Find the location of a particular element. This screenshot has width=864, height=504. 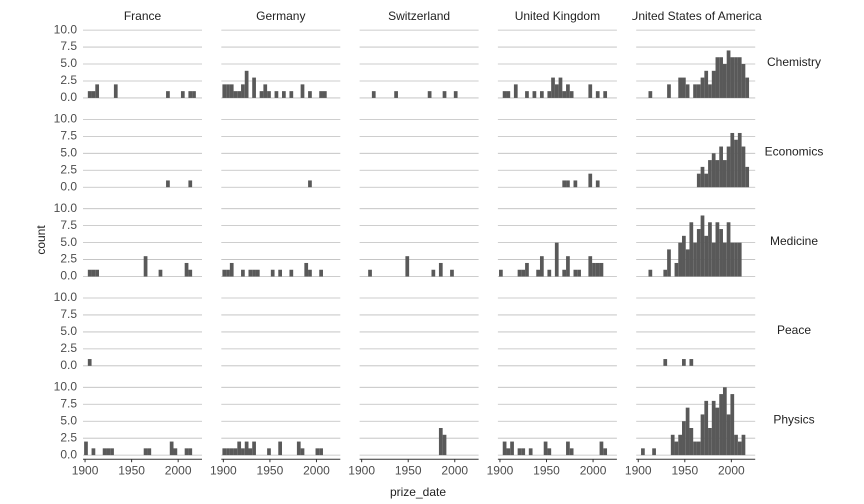

x-axis-label: prize_date is located at coordinates (418, 492).